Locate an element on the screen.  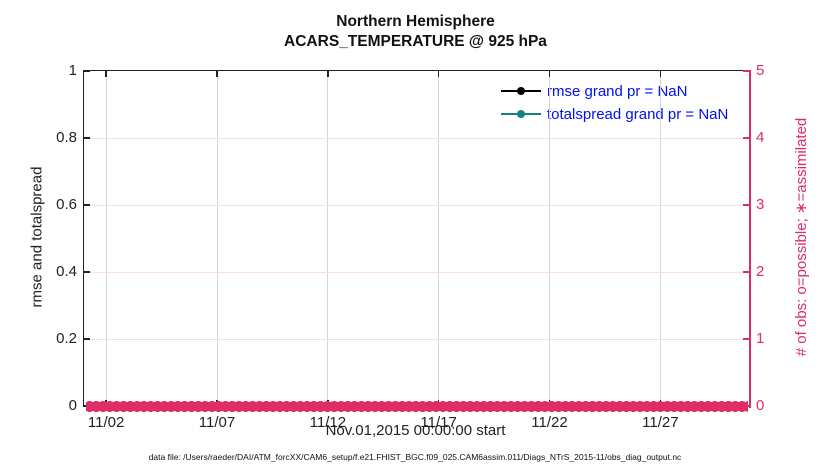
chart-title: Northern Hemisphere is located at coordinates (415, 21).